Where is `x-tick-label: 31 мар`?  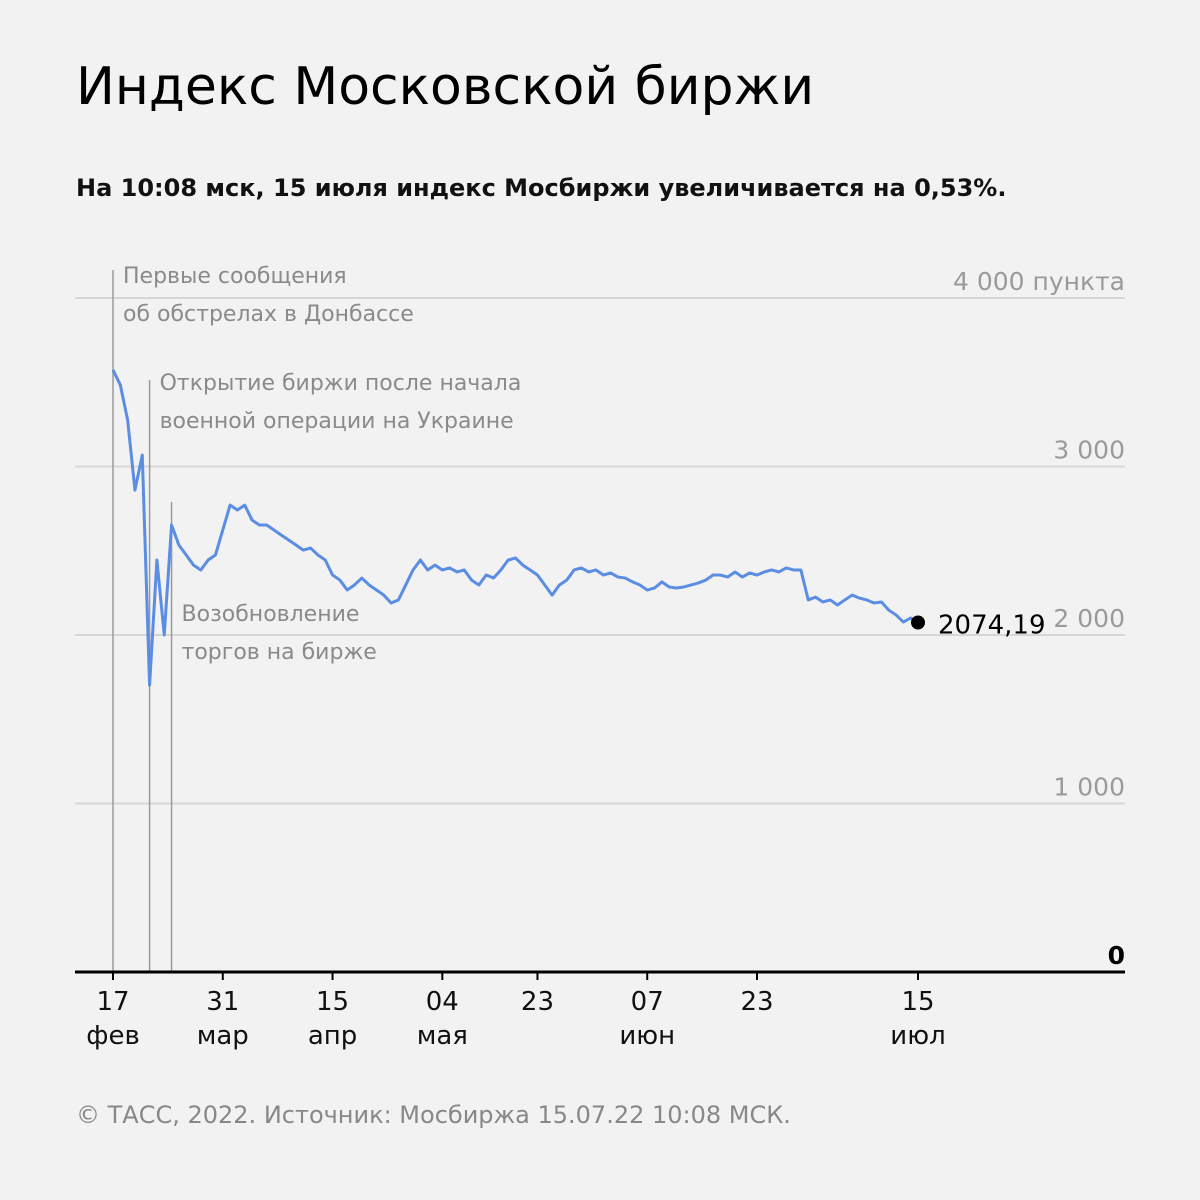
x-tick-label: 31 мар is located at coordinates (223, 1019).